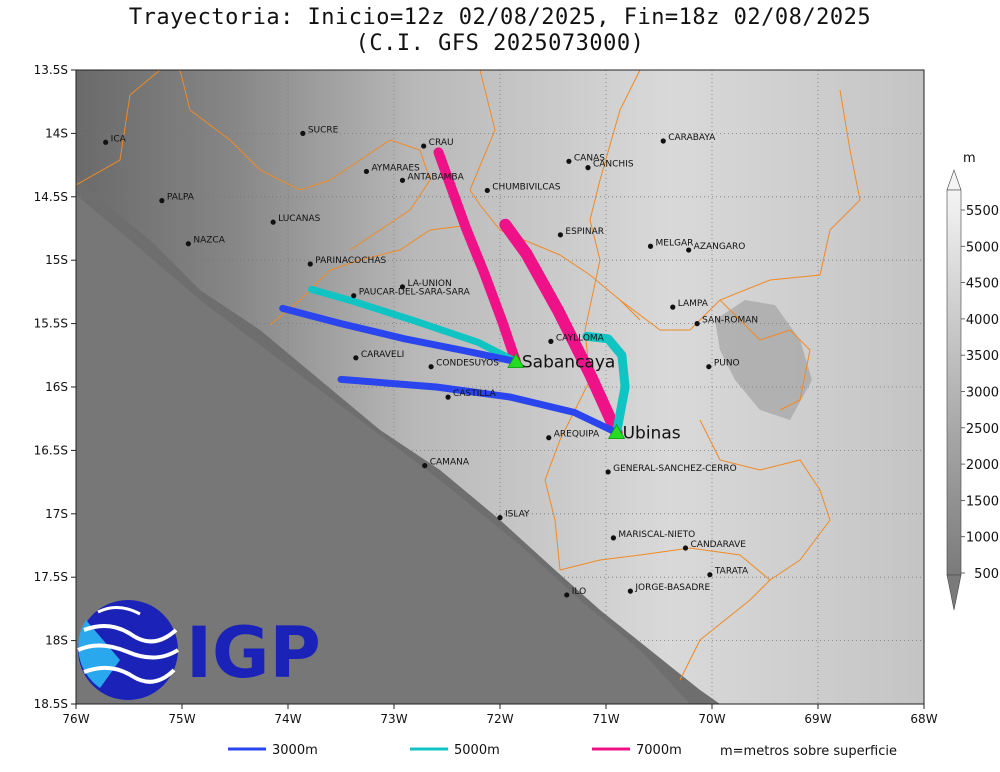  I want to click on volcano-layer: Sabancaya Ubinas, so click(594, 398).